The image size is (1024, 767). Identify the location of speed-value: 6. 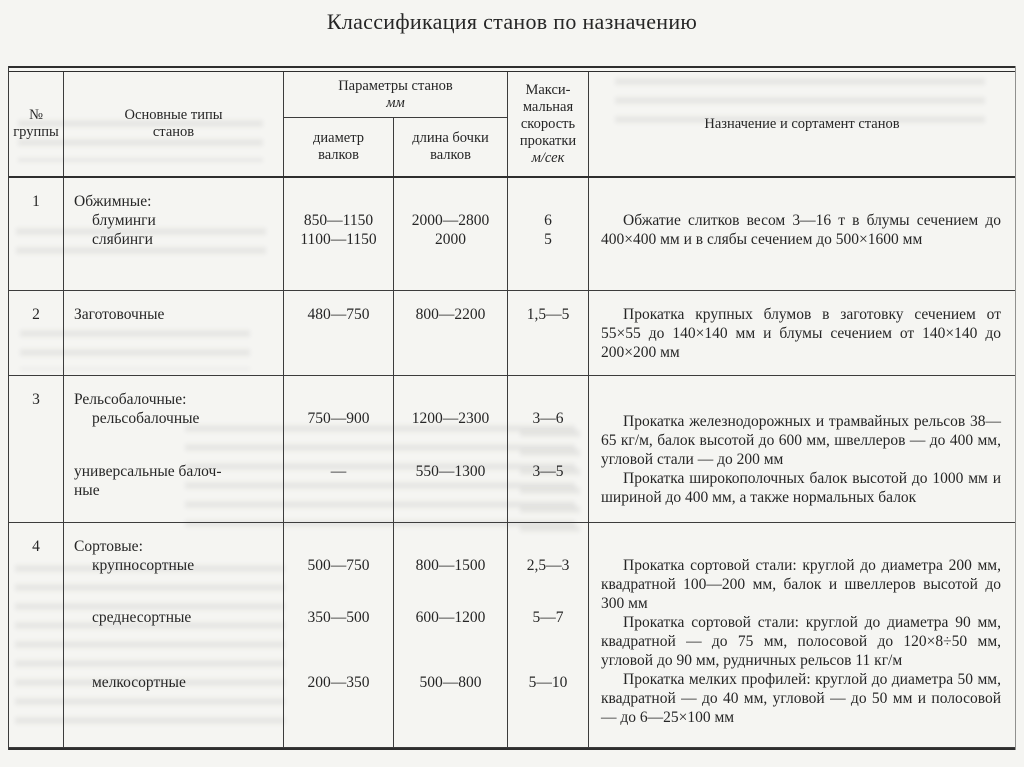
(548, 220).